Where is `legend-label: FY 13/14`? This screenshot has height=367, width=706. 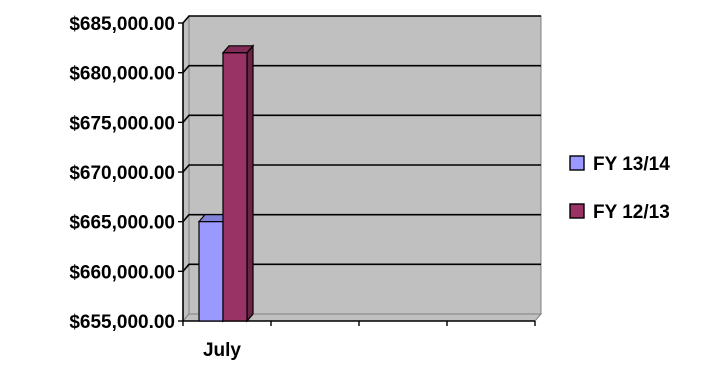 legend-label: FY 13/14 is located at coordinates (631, 164).